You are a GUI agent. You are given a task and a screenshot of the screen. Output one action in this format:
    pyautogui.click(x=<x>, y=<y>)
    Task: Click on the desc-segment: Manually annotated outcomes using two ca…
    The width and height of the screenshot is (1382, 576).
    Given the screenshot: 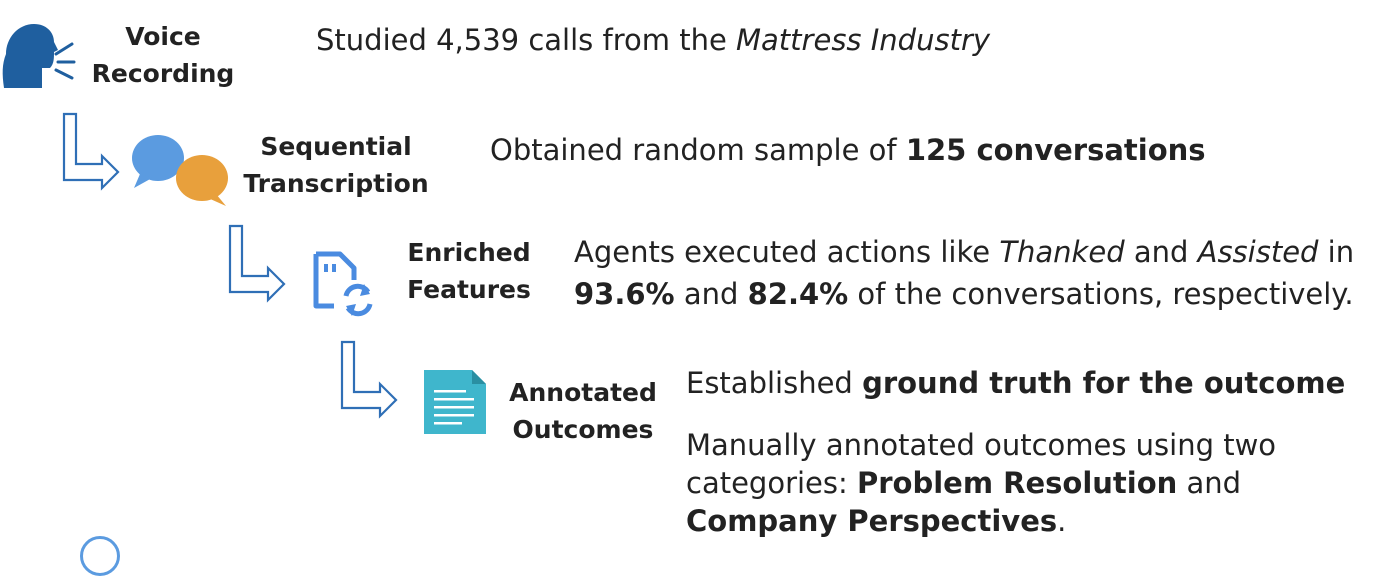 What is the action you would take?
    pyautogui.click(x=981, y=464)
    